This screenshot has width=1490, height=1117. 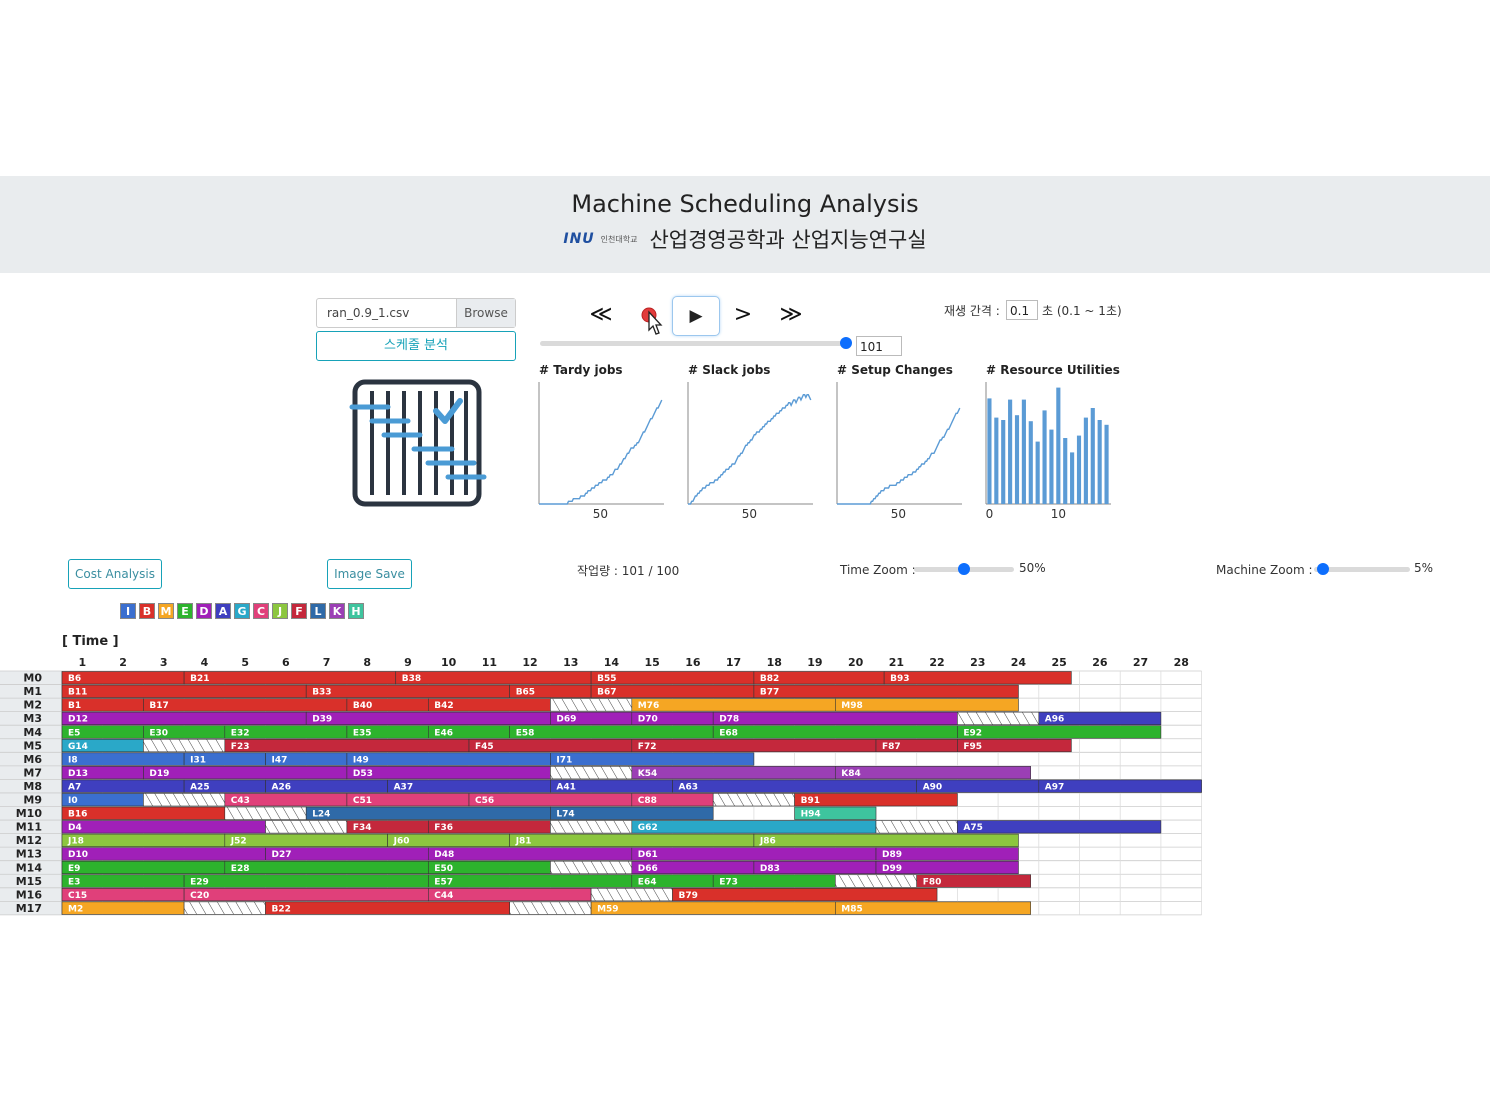 What do you see at coordinates (728, 882) in the screenshot?
I see `job-label: E73` at bounding box center [728, 882].